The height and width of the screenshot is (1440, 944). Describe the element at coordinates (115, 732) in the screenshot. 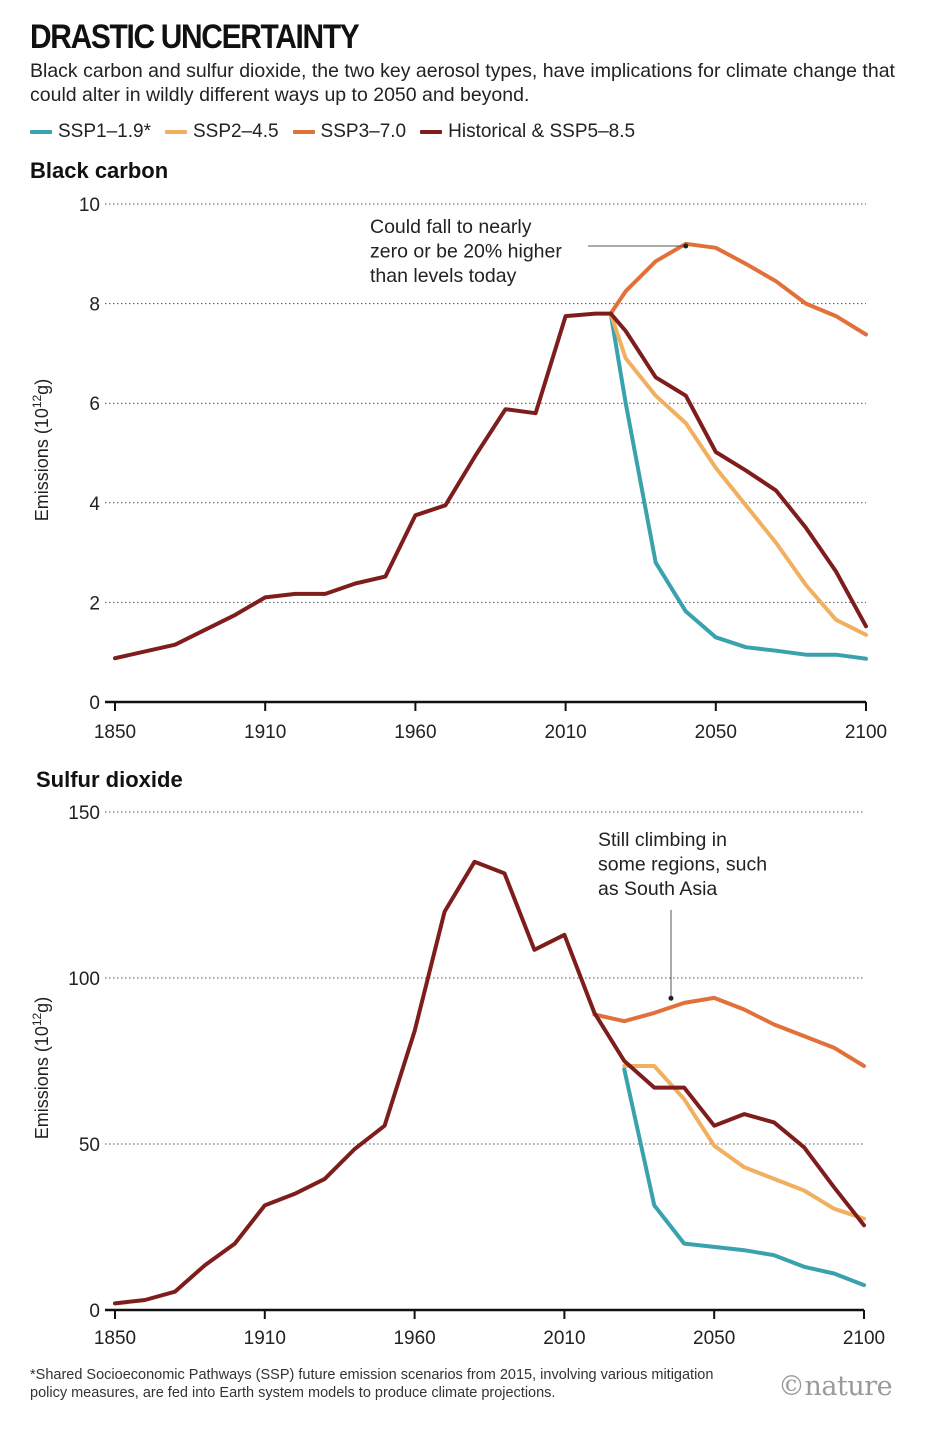

I see `chart-bc-x-tick-label: 1850` at that location.